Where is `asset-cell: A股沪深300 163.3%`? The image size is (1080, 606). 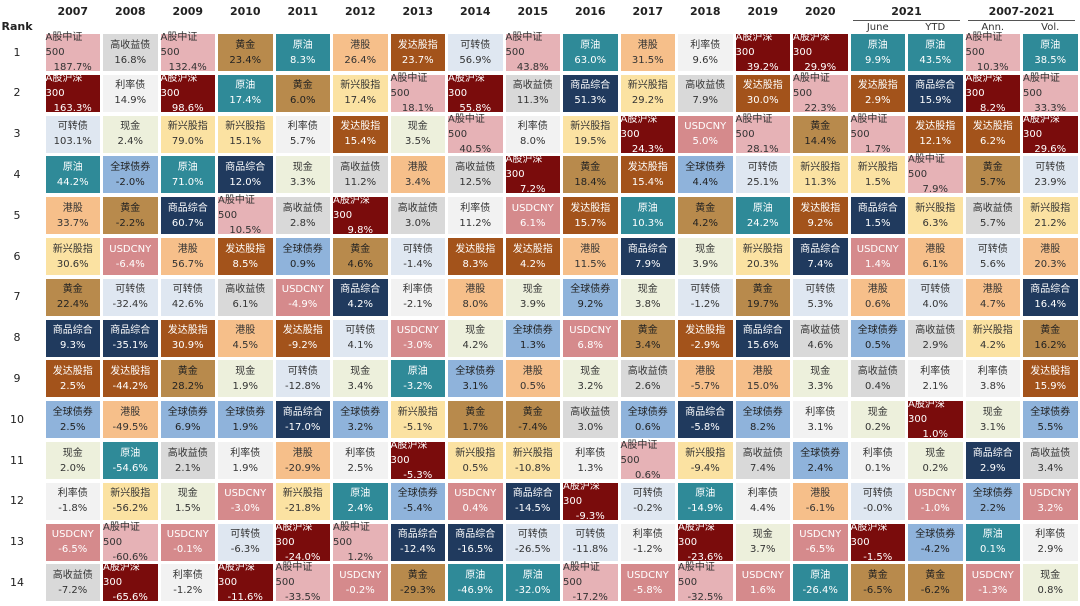
asset-cell: A股沪深300 163.3% is located at coordinates (72, 93).